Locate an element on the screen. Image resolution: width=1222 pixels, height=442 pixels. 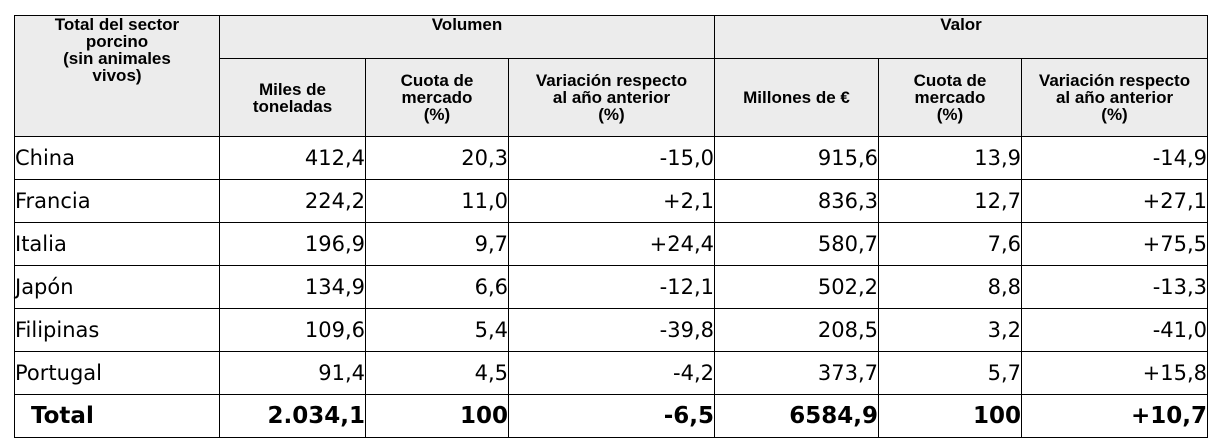
table-row: Italia 196,9 9,7 +24,4 580,7 7,6 +75,5 is located at coordinates (611, 244).